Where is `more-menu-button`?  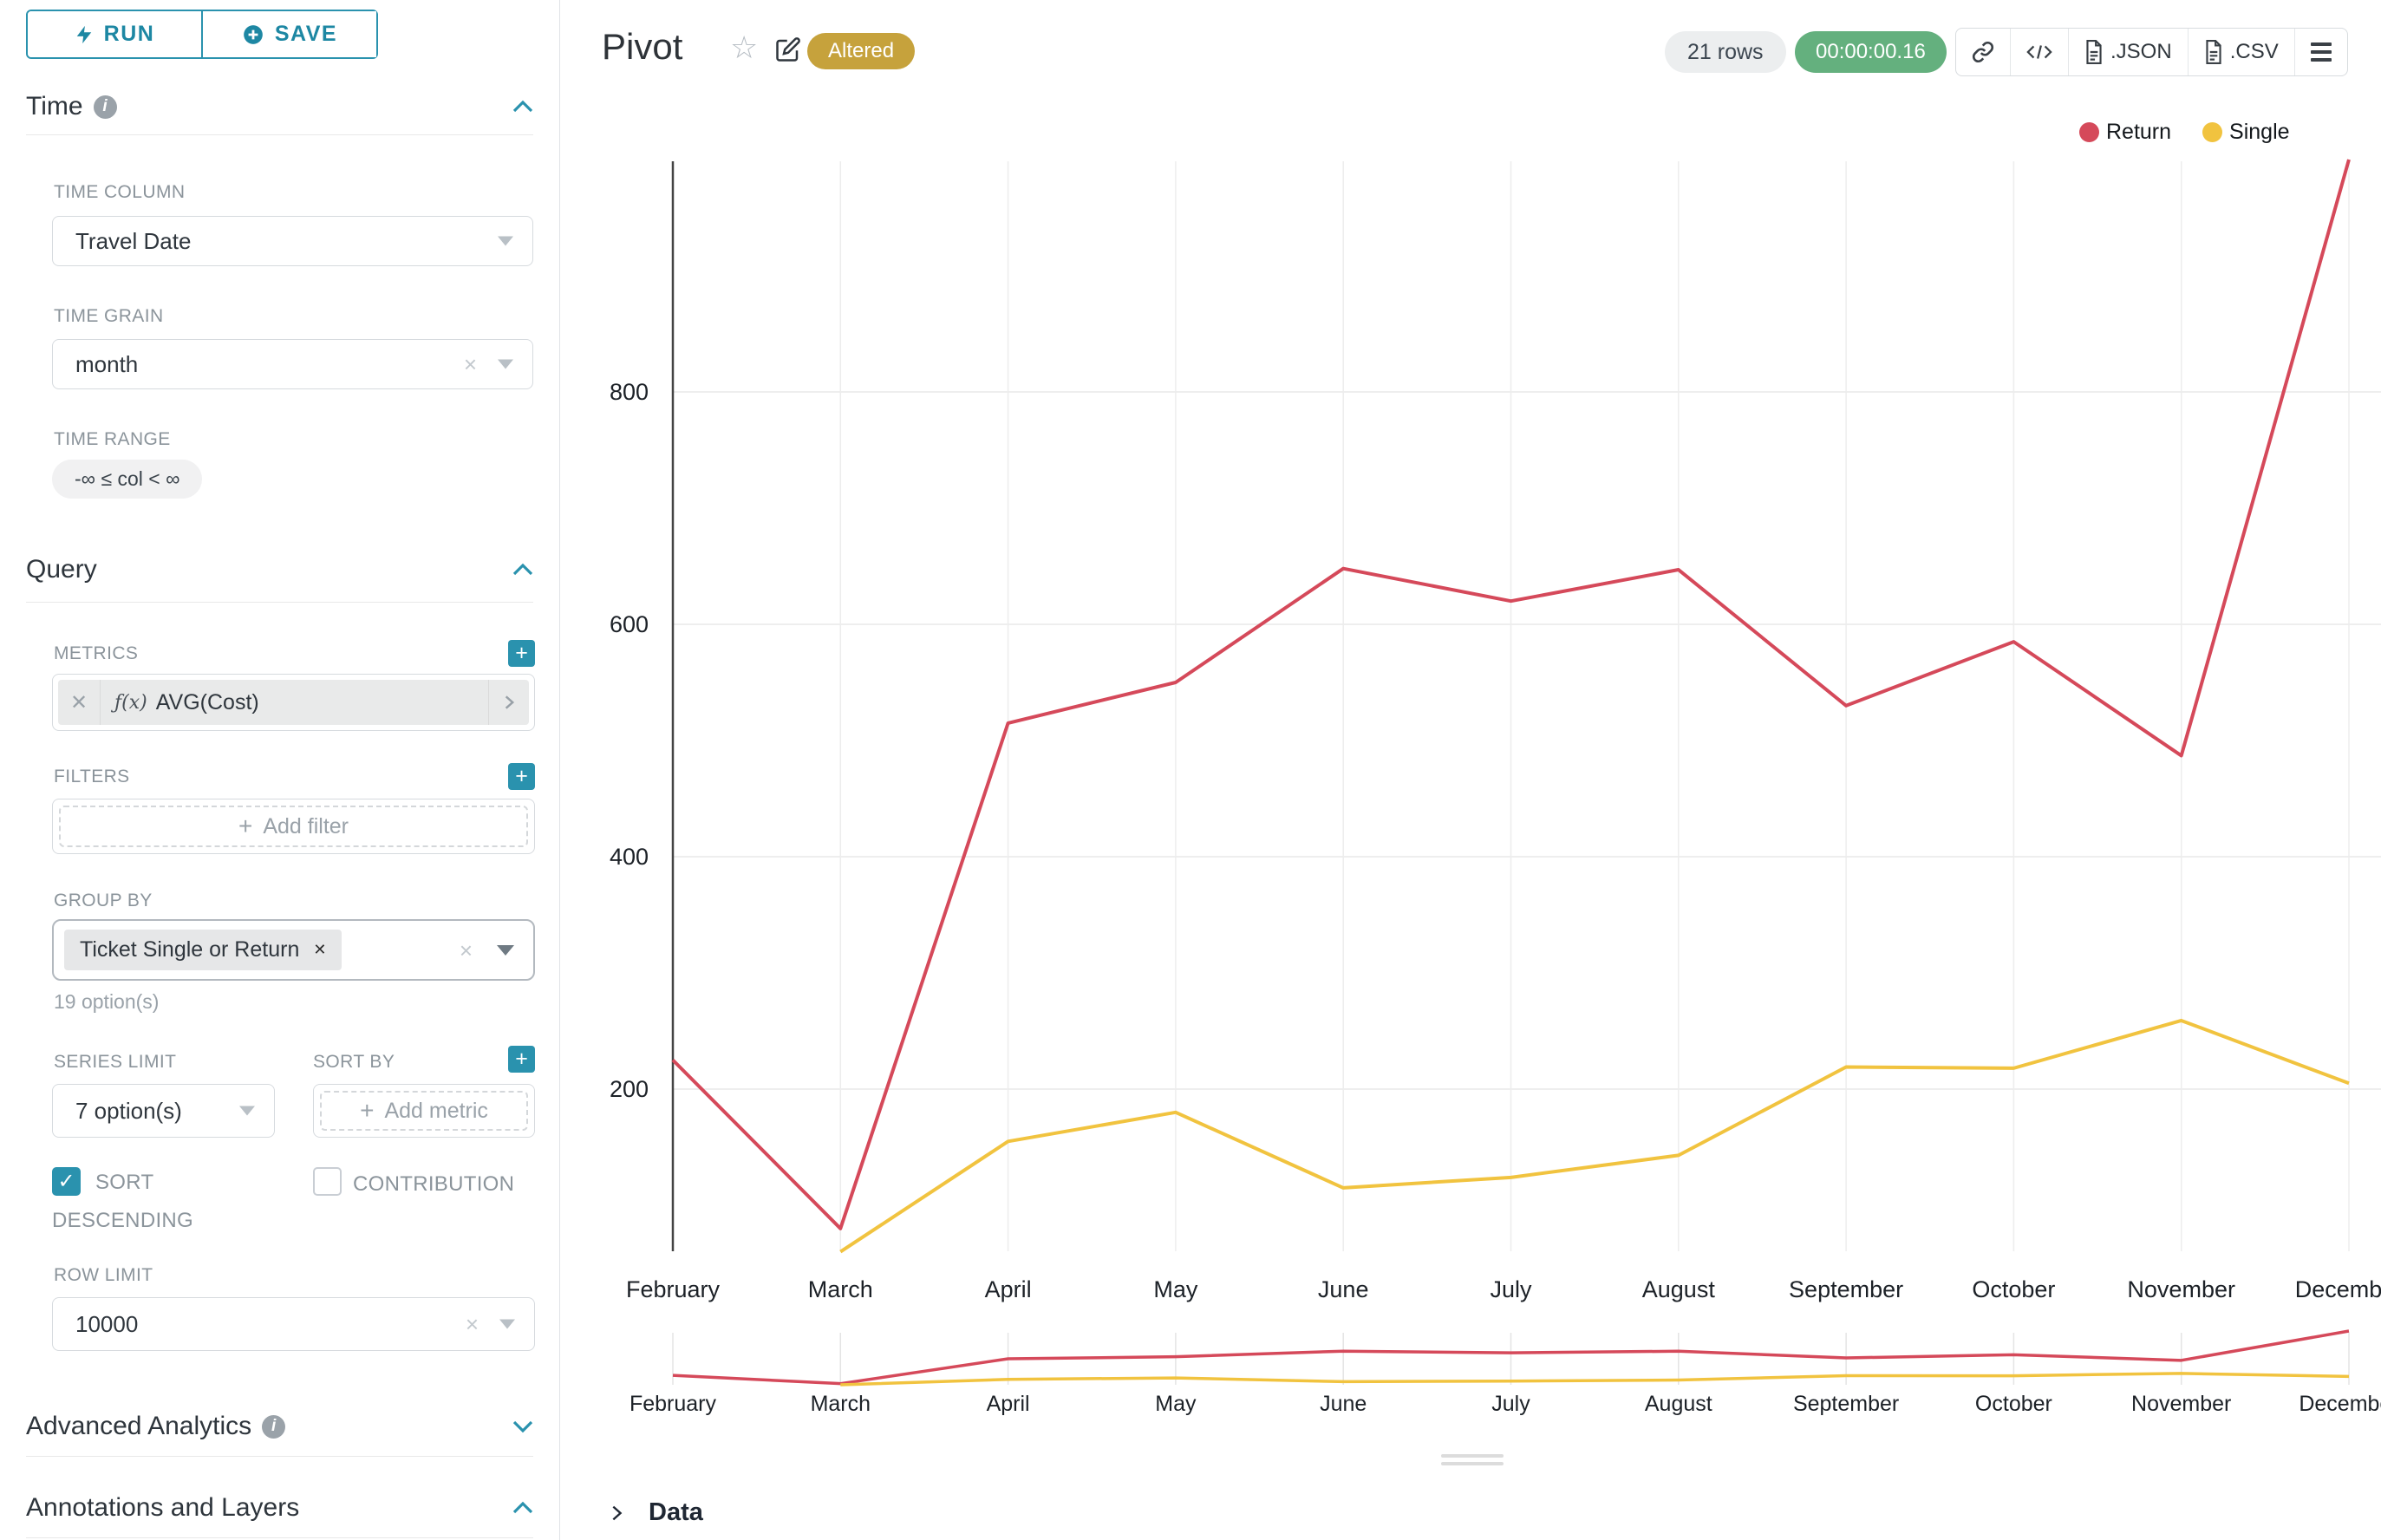 more-menu-button is located at coordinates (2320, 52).